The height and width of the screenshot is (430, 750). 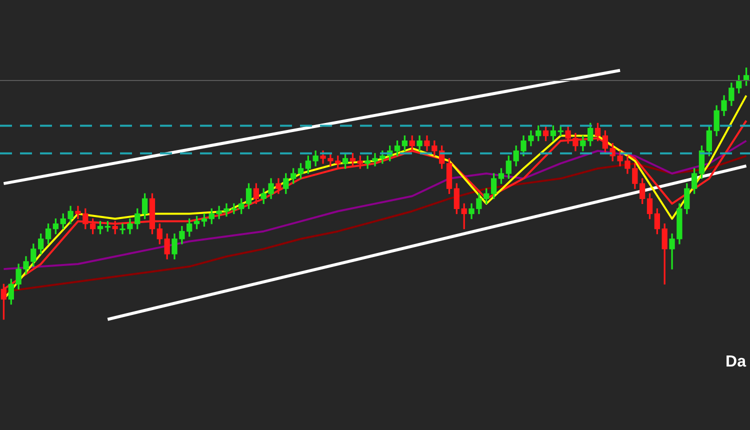 What do you see at coordinates (736, 361) in the screenshot?
I see `text: Da` at bounding box center [736, 361].